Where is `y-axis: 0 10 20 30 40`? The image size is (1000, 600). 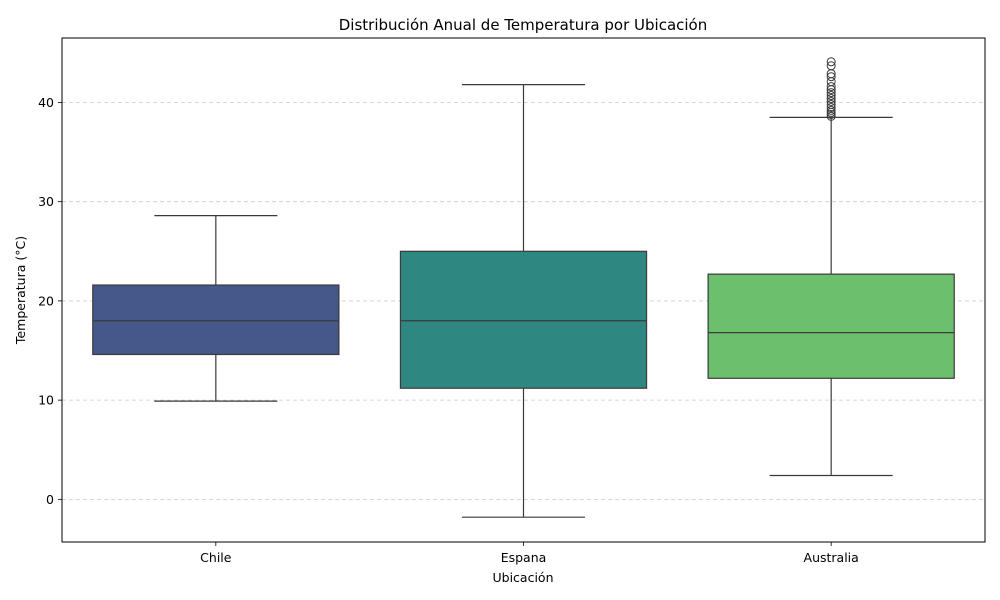 y-axis: 0 10 20 30 40 is located at coordinates (50, 301).